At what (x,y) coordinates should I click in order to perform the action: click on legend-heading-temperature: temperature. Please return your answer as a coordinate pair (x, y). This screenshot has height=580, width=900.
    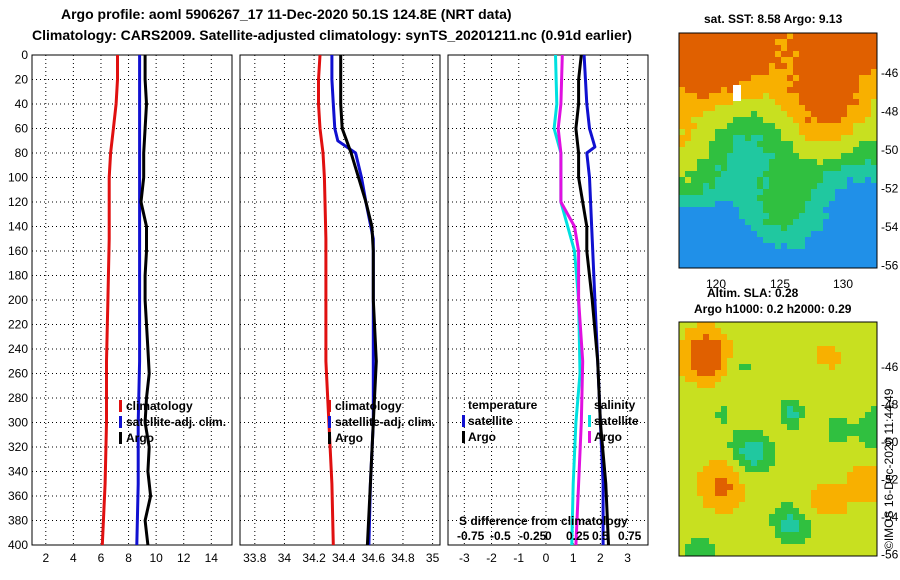
    Looking at the image, I should click on (503, 405).